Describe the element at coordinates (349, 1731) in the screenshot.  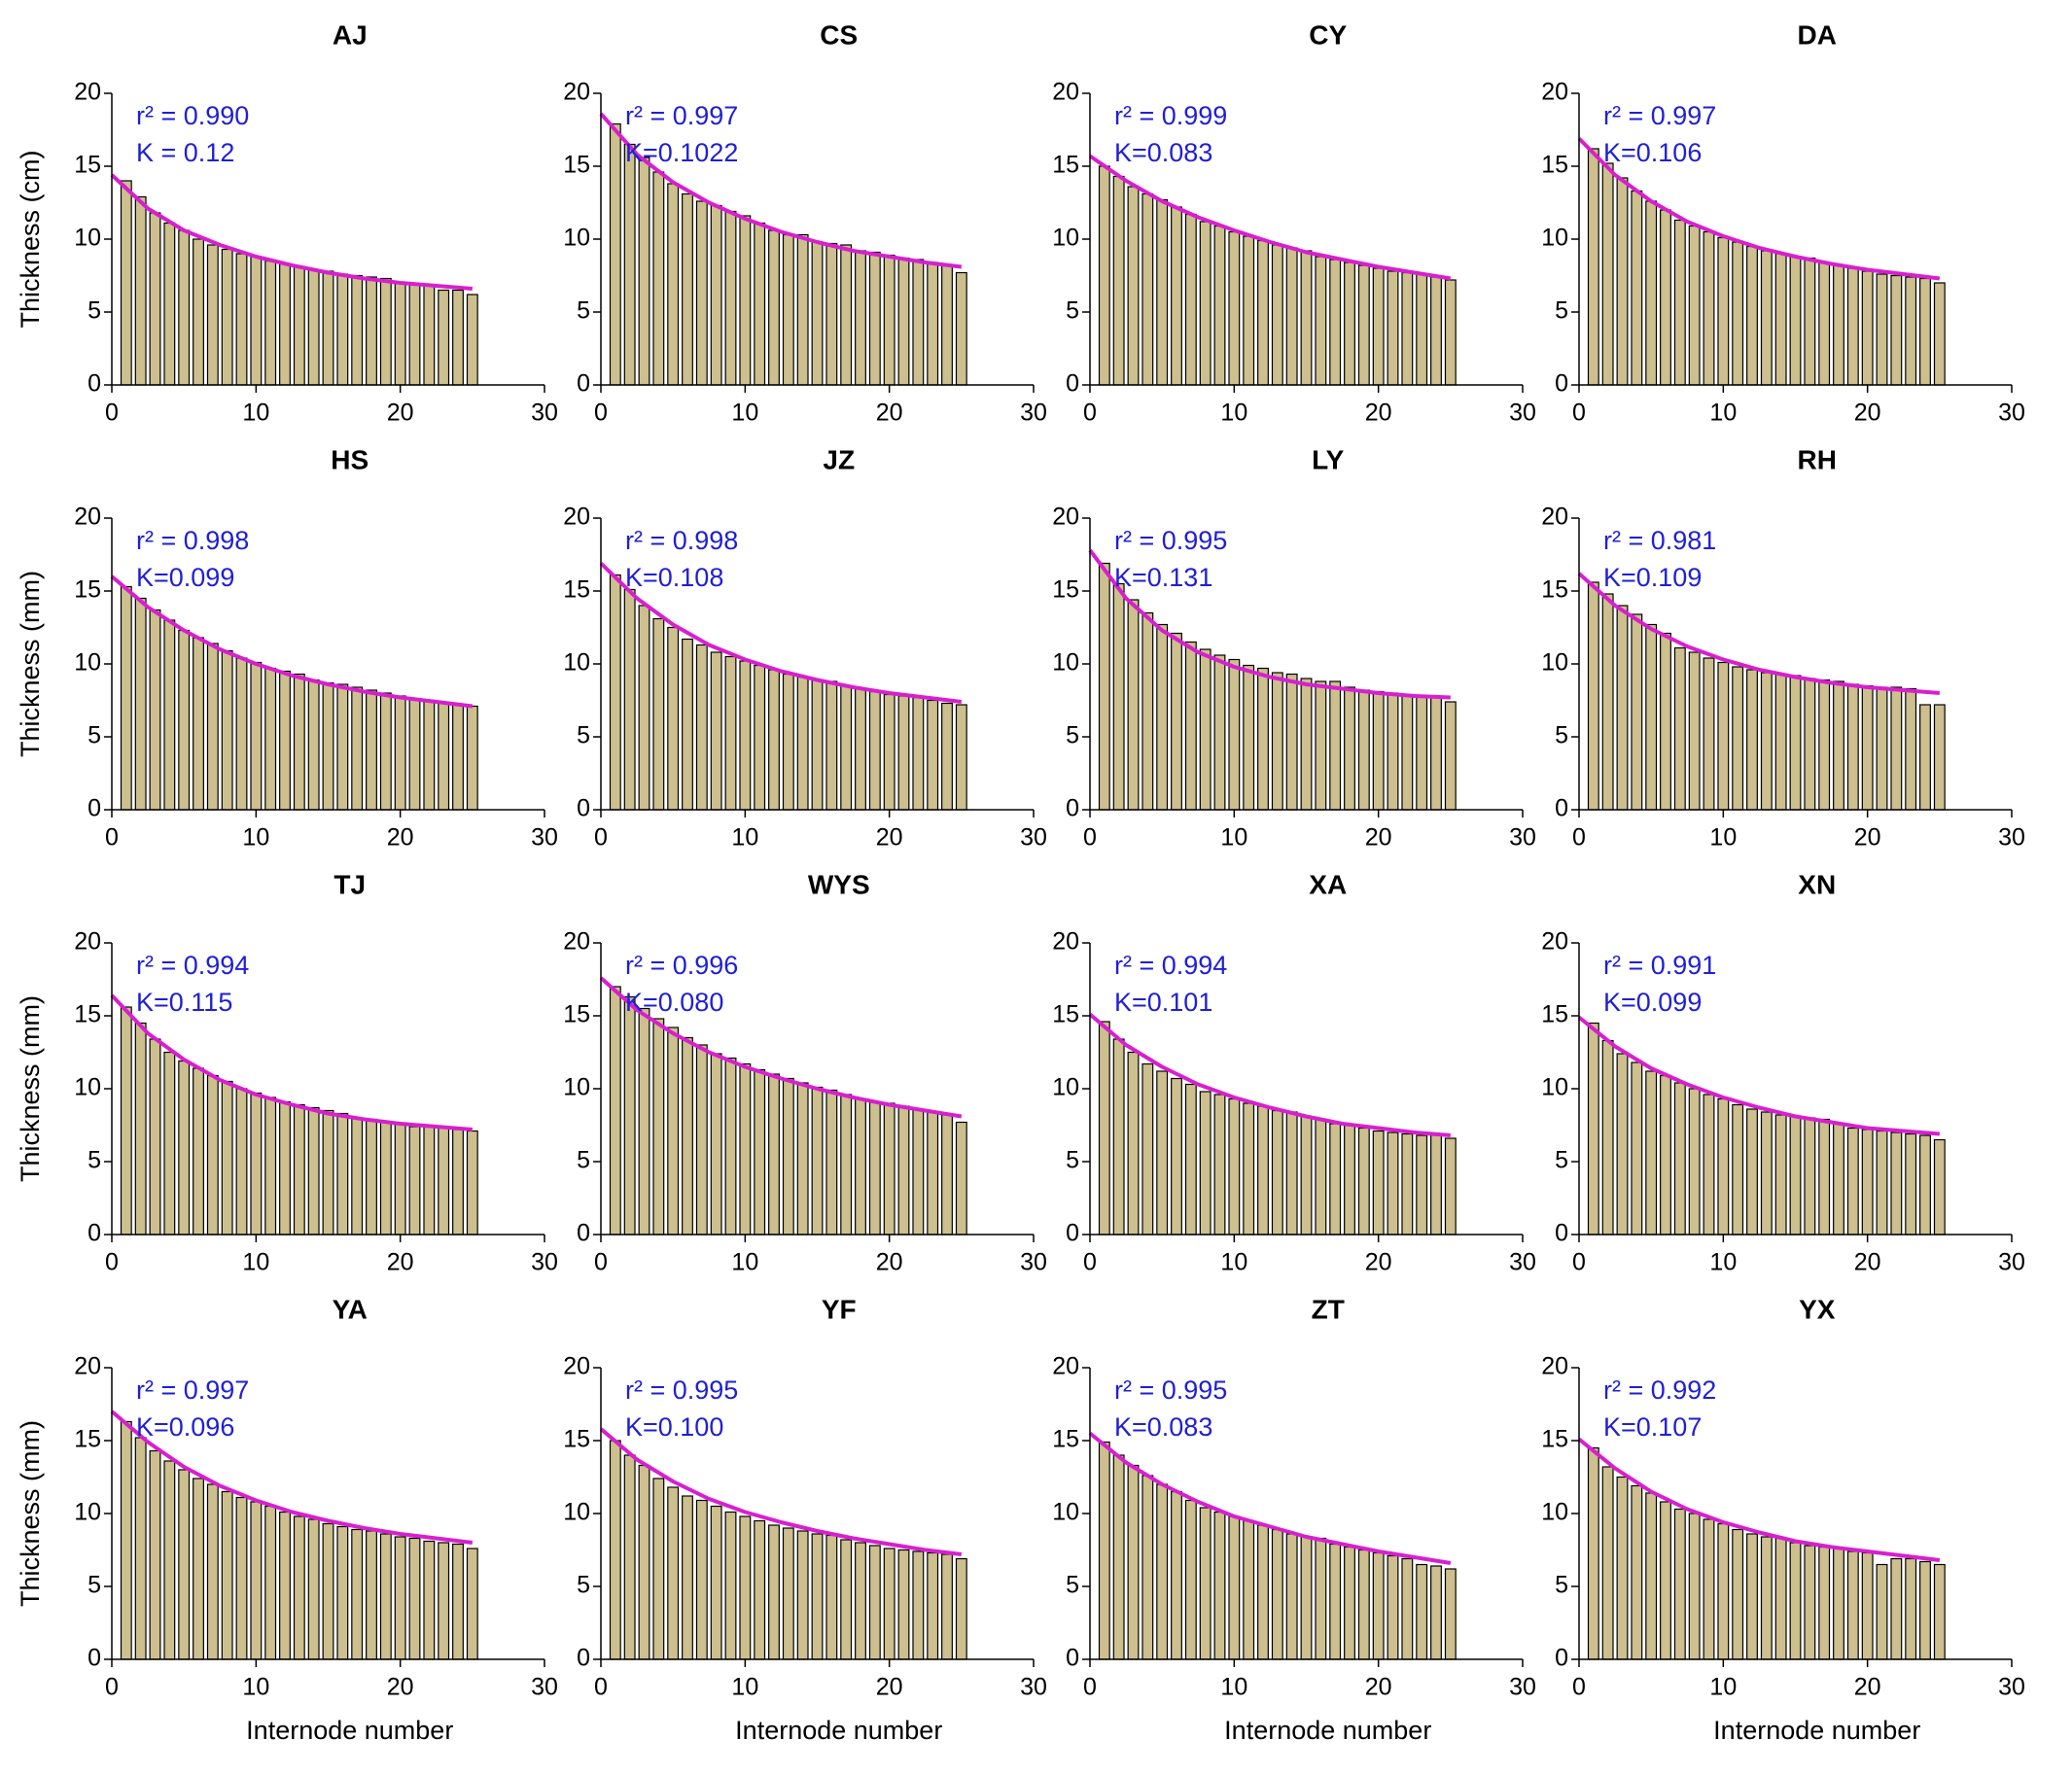
I see `x-axis-label: Internode number` at that location.